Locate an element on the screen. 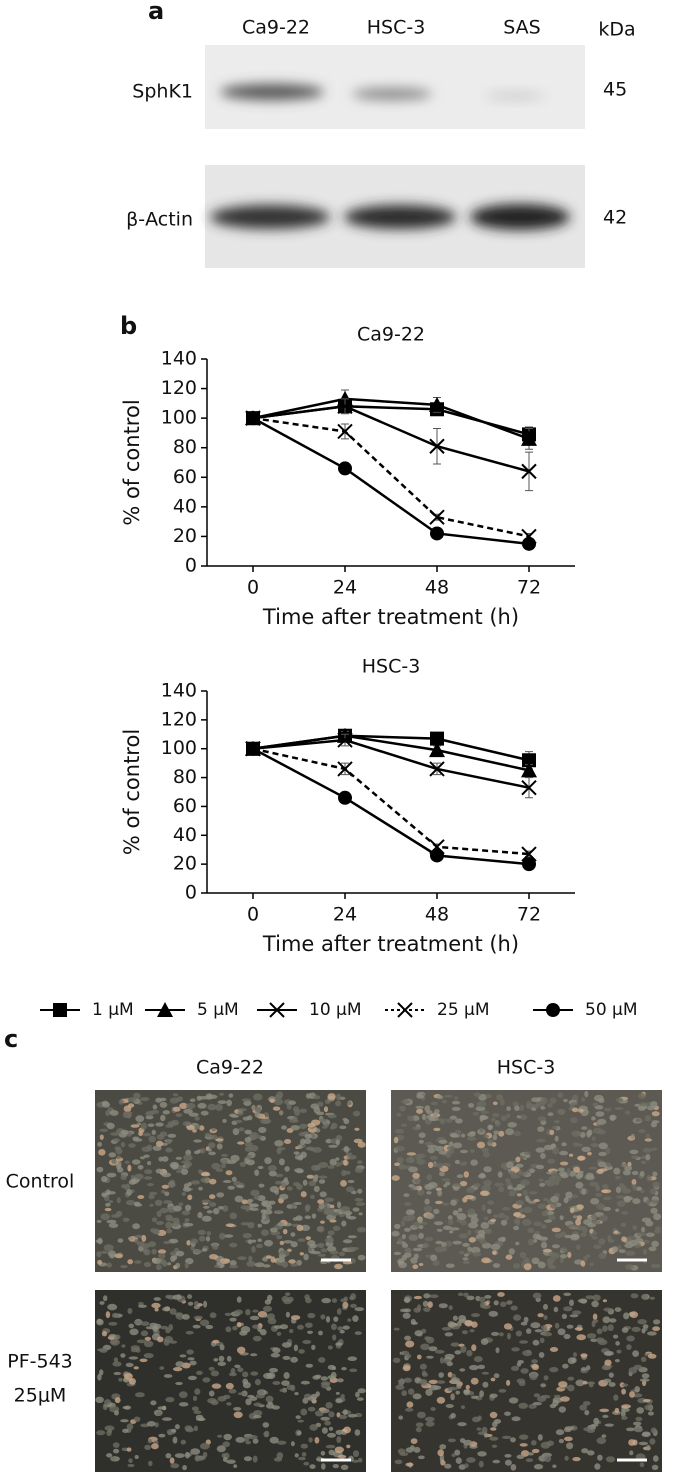  y-tick-label: 100 is located at coordinates (179, 748).